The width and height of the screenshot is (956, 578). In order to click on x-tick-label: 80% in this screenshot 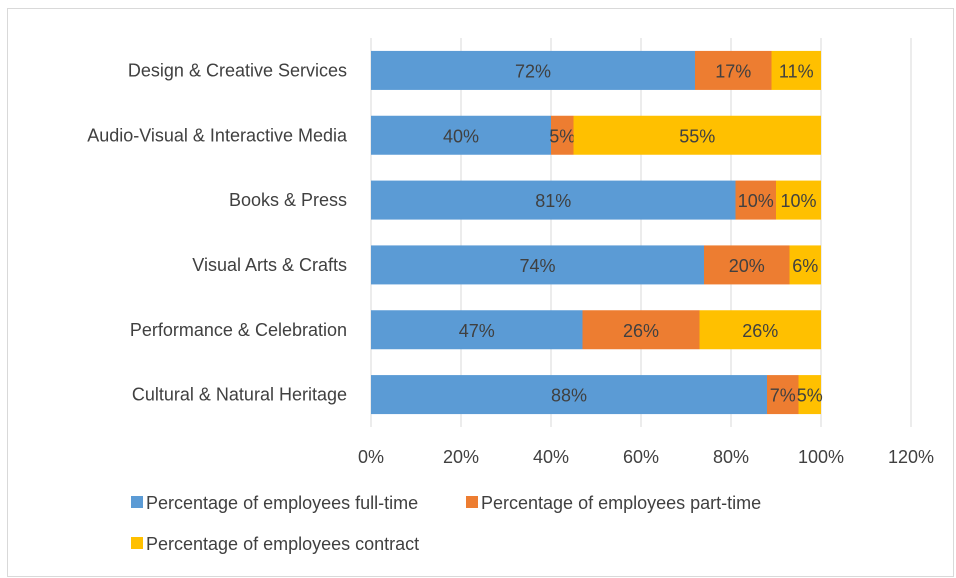, I will do `click(731, 457)`.